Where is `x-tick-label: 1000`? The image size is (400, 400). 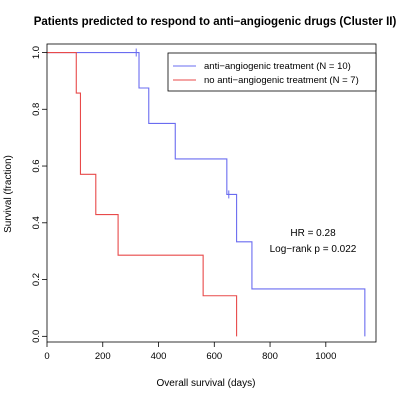
x-tick-label: 1000 is located at coordinates (325, 356).